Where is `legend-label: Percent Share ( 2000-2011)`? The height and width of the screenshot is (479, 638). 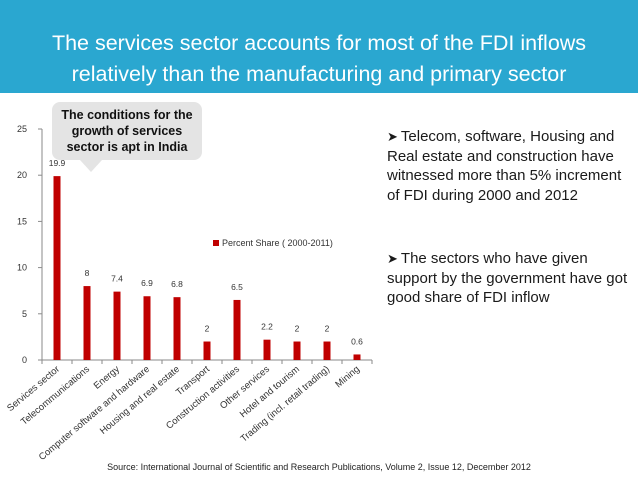
legend-label: Percent Share ( 2000-2011) is located at coordinates (277, 243).